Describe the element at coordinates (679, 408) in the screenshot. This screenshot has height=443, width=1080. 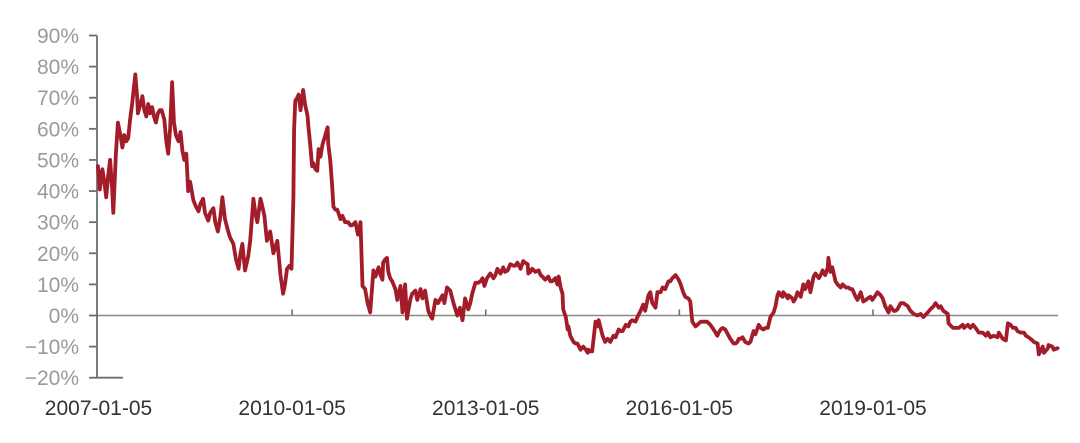
I see `x-tick-label: 2016-01-05` at that location.